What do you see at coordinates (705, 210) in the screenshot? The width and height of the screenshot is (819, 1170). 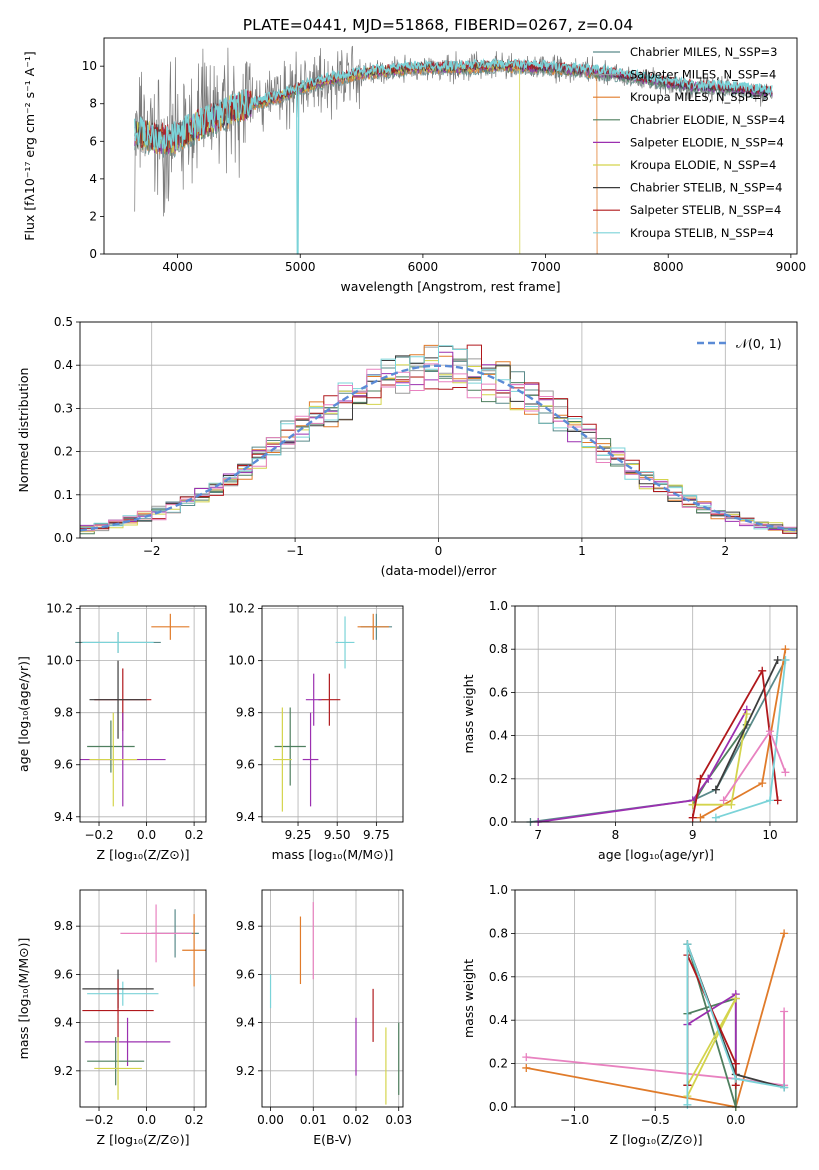 I see `legend-entry: Salpeter STELIB, N_SSP=4` at bounding box center [705, 210].